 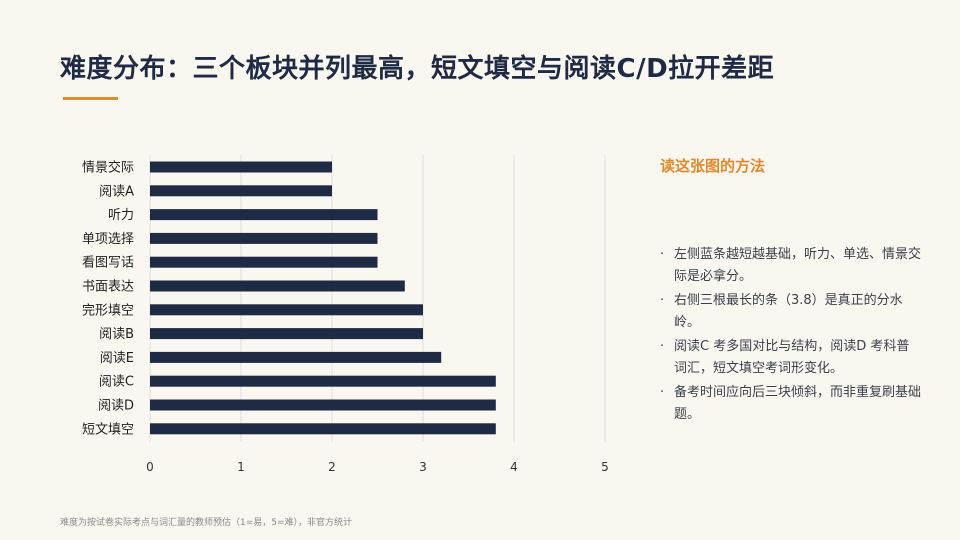 What do you see at coordinates (90, 98) in the screenshot?
I see `title-accent-line` at bounding box center [90, 98].